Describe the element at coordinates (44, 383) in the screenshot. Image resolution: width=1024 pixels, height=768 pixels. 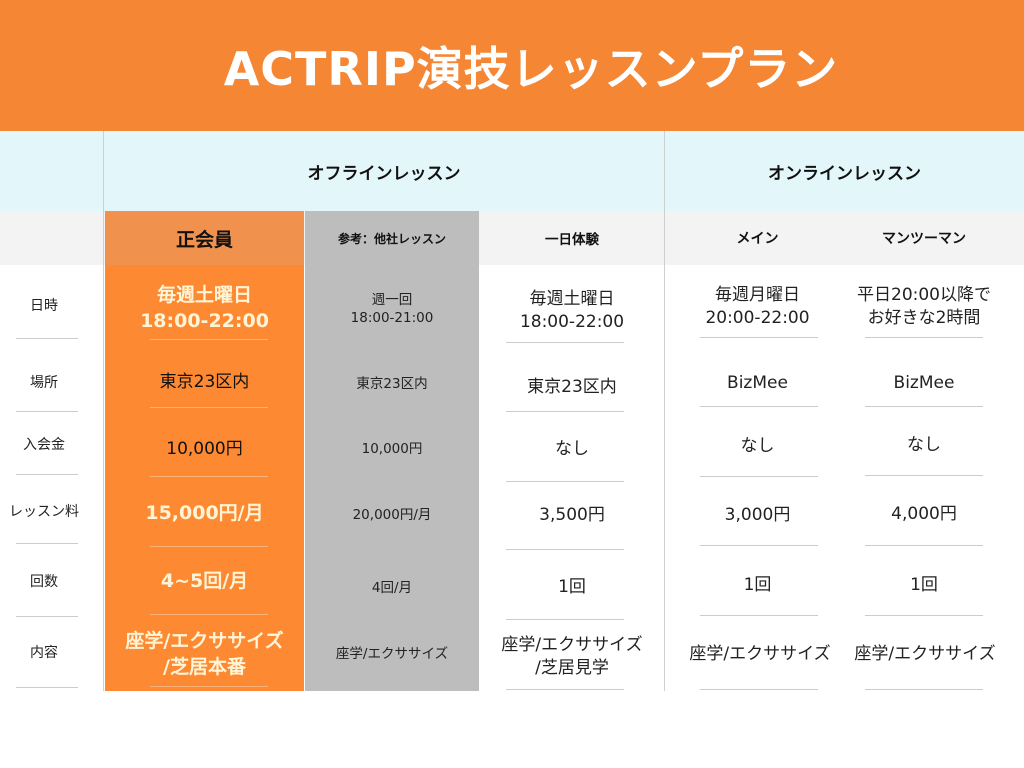
I see `row-label-place: 場所` at that location.